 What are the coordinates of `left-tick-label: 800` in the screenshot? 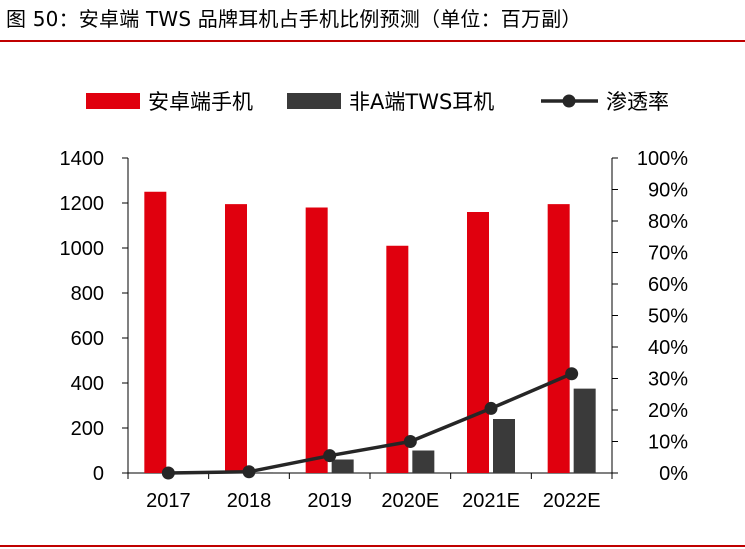 It's located at (87, 294).